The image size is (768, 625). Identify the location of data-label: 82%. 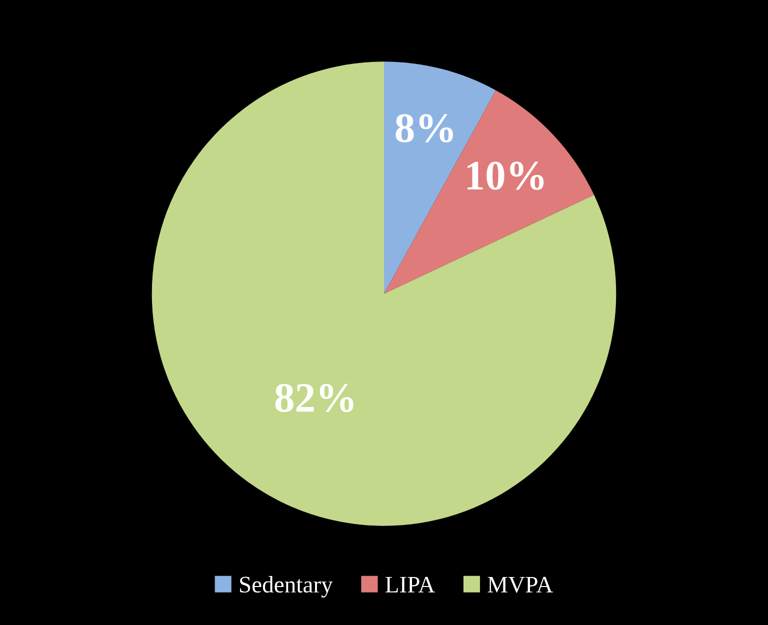
(314, 398).